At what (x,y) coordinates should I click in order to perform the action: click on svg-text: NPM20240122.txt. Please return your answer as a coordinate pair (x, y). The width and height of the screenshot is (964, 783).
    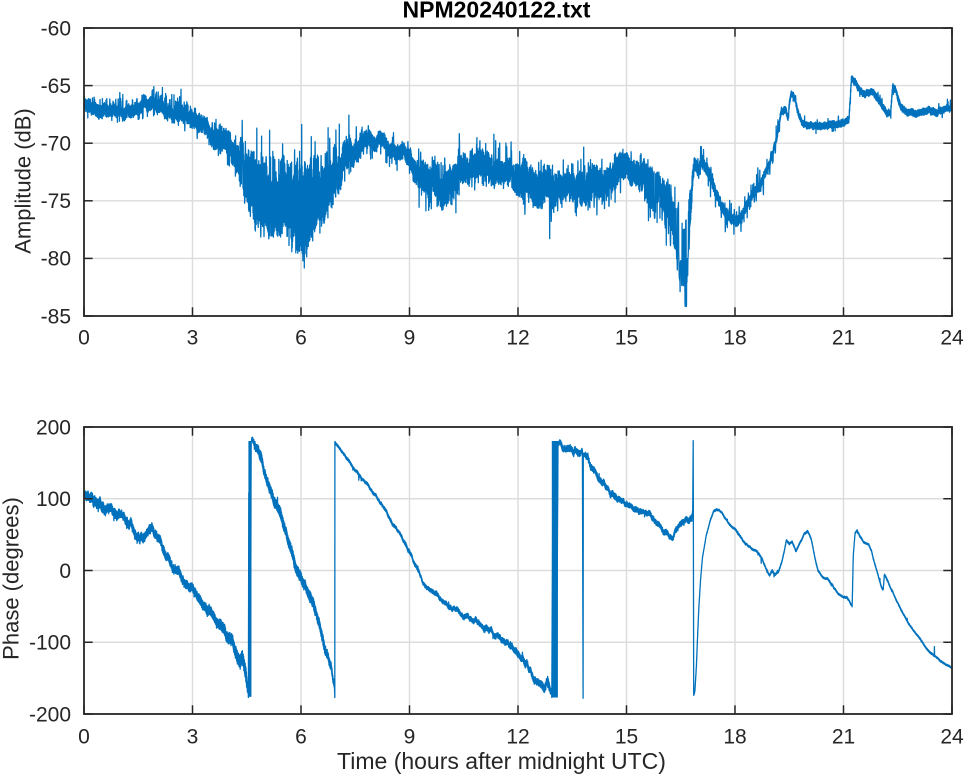
    Looking at the image, I should click on (497, 11).